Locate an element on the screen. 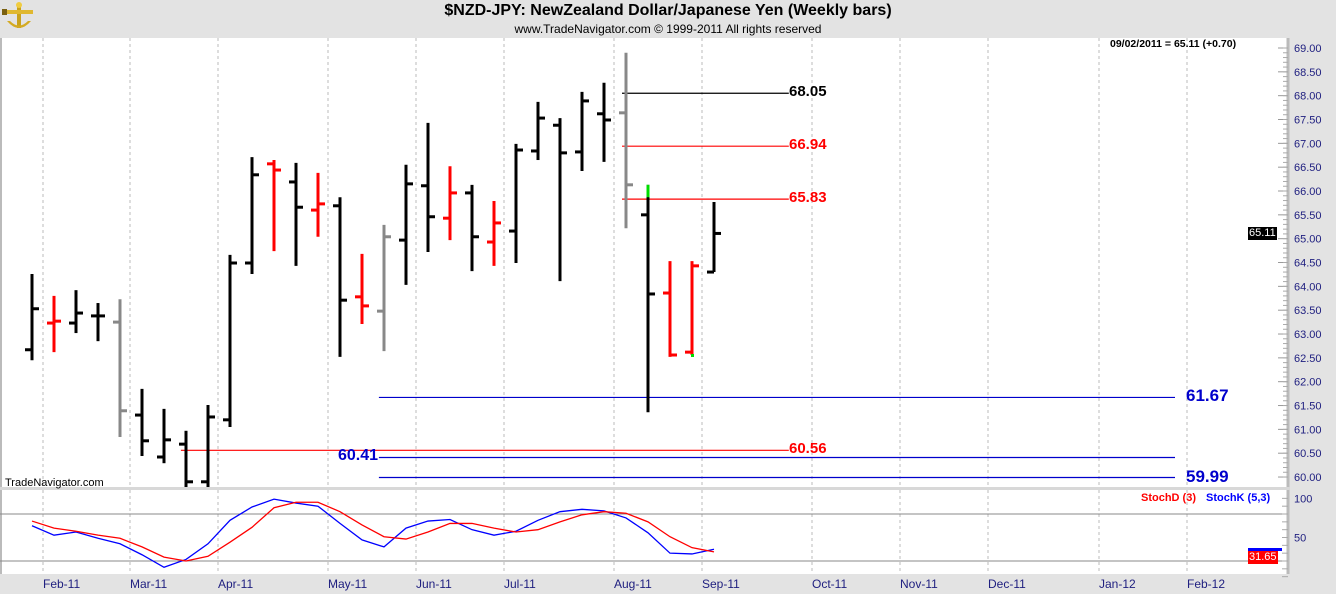  stoch-line-d is located at coordinates (373, 531).